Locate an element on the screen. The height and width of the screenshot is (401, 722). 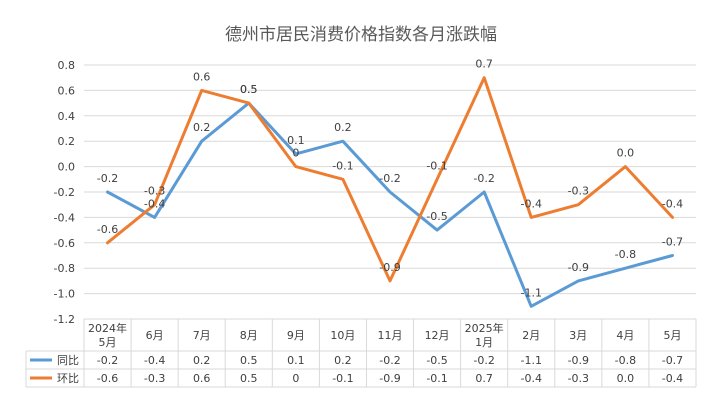
data-label: -0.6 is located at coordinates (107, 229).